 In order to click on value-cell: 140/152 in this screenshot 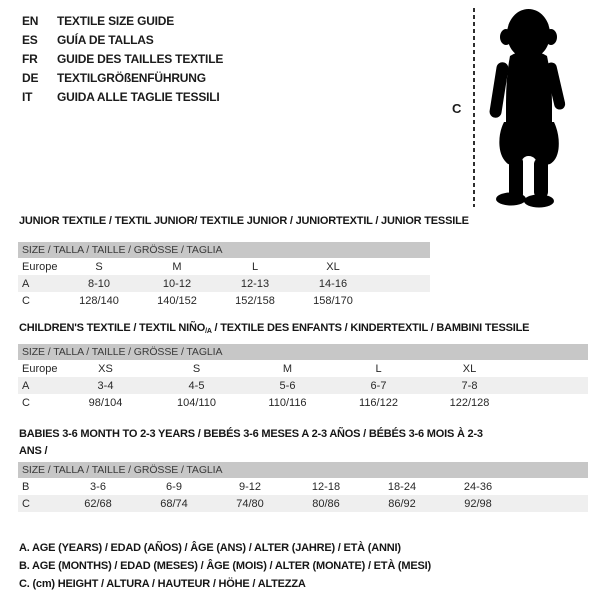, I will do `click(177, 300)`.